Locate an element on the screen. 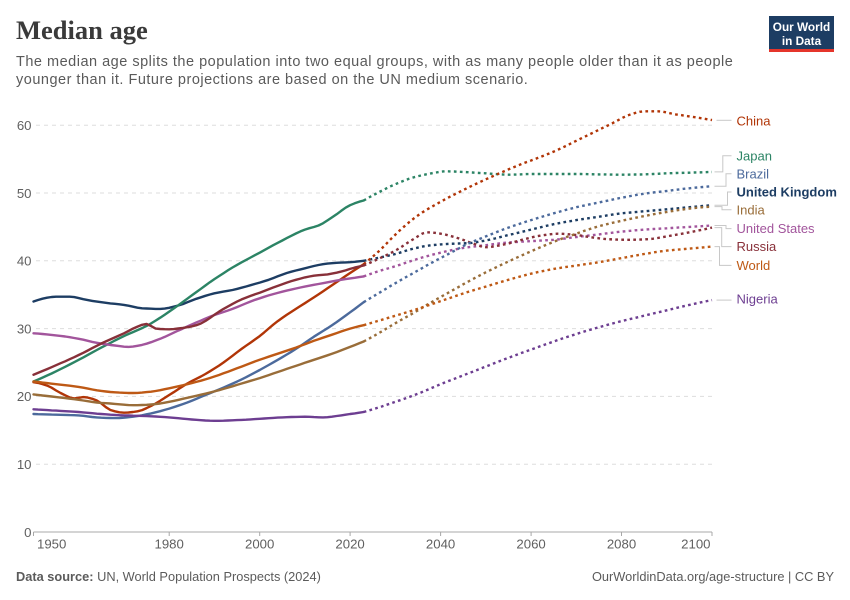 The image size is (850, 600). svg-text: 1980 is located at coordinates (169, 543).